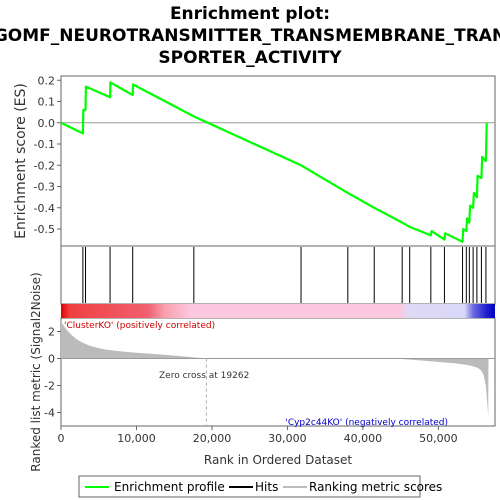 This screenshot has width=500, height=500. I want to click on es-y-tick-label: 0.1, so click(47, 102).